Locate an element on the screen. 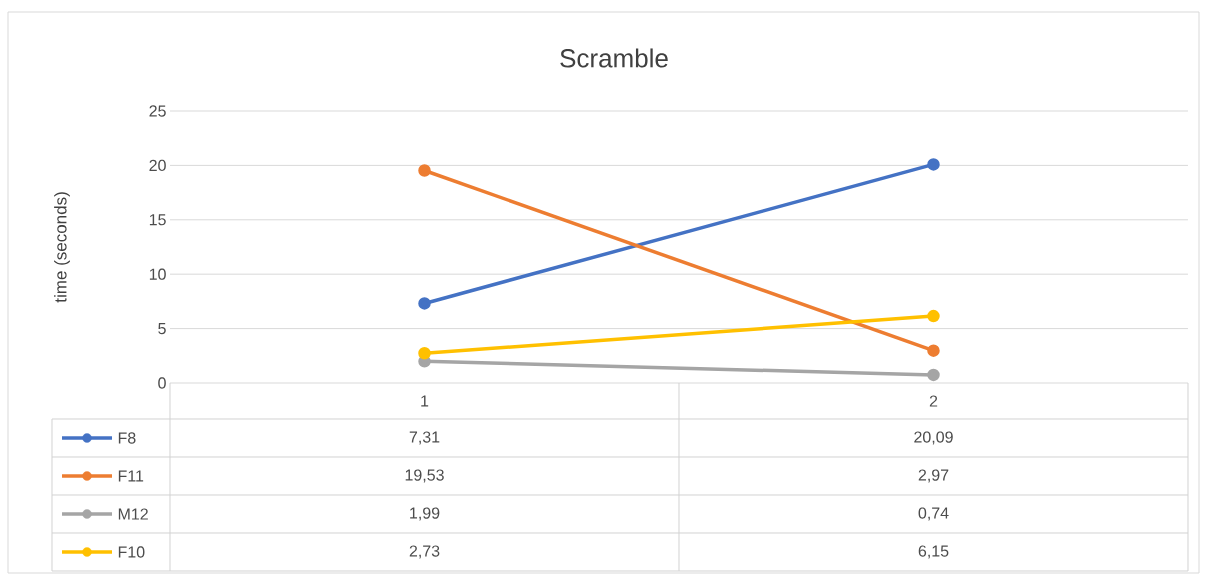  y-tick-label: 20 is located at coordinates (157, 165).